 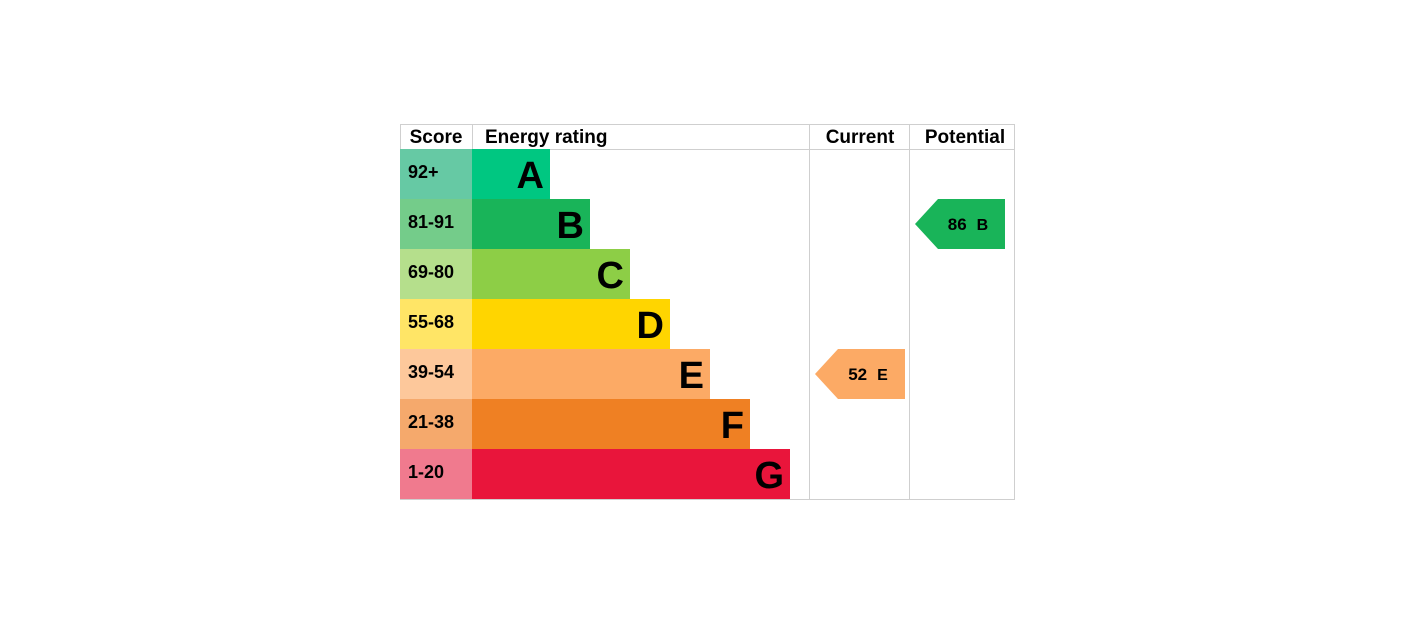 What do you see at coordinates (732, 426) in the screenshot?
I see `rating-letter-f: F` at bounding box center [732, 426].